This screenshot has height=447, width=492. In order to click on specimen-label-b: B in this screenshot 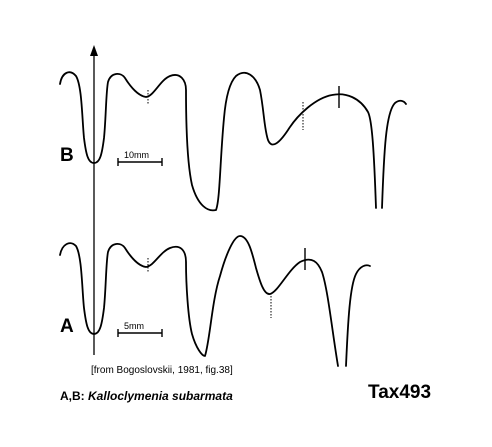, I will do `click(67, 155)`.